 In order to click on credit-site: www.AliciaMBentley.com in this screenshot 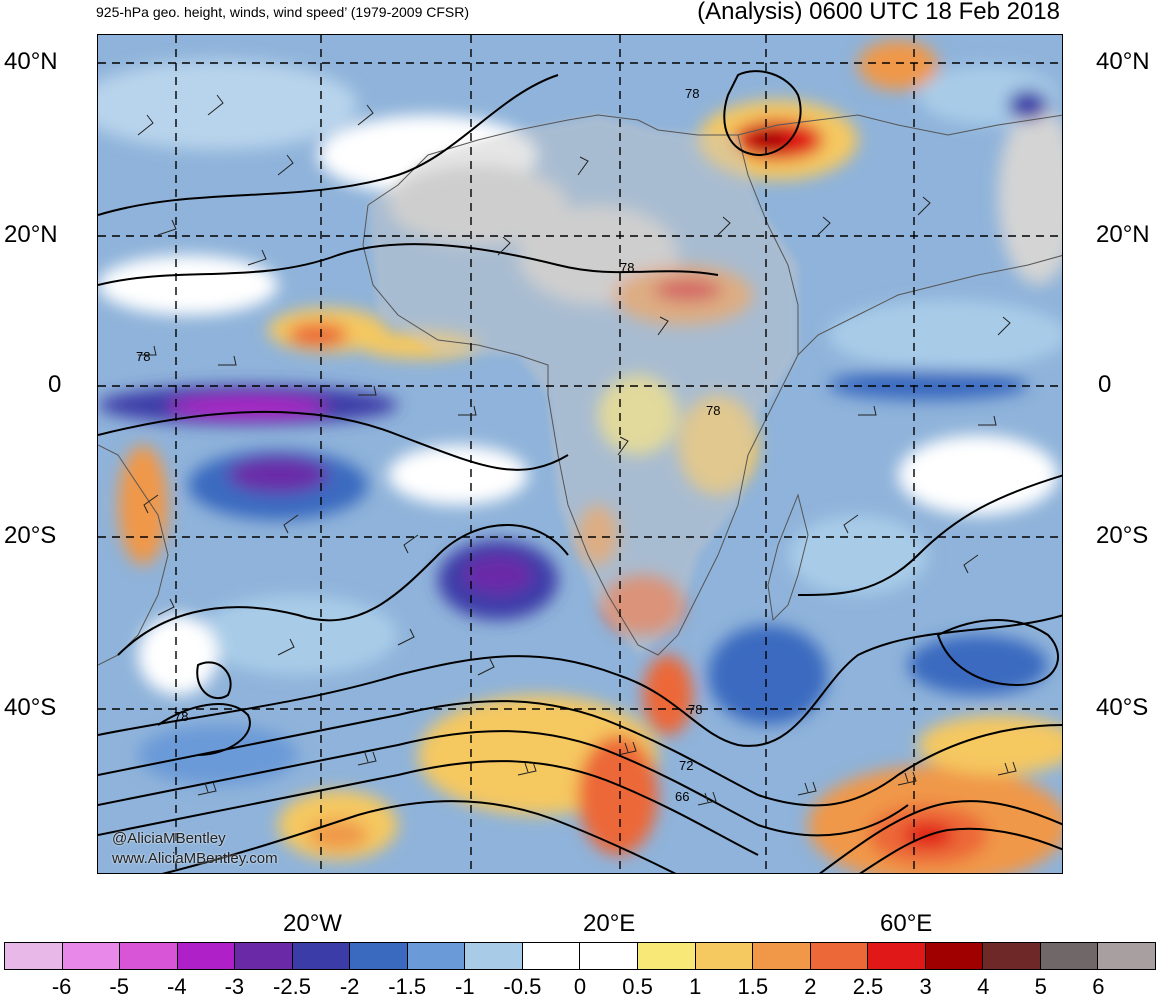, I will do `click(195, 858)`.